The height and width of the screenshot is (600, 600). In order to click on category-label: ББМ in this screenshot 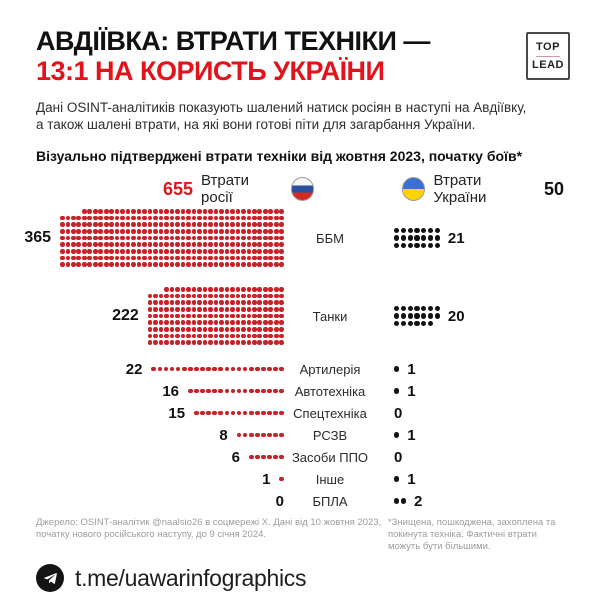, I will do `click(330, 238)`.